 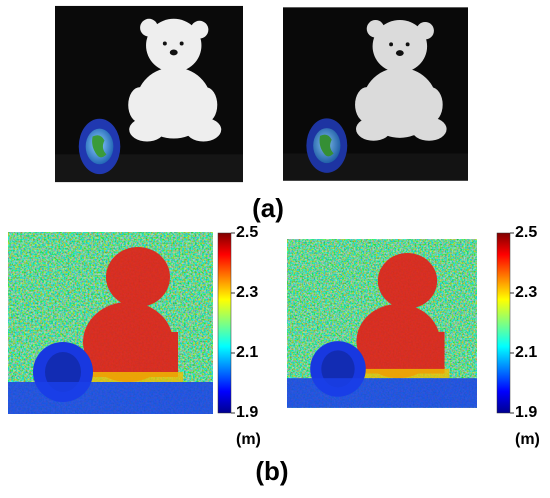 What do you see at coordinates (268, 208) in the screenshot?
I see `panel-label: (a)` at bounding box center [268, 208].